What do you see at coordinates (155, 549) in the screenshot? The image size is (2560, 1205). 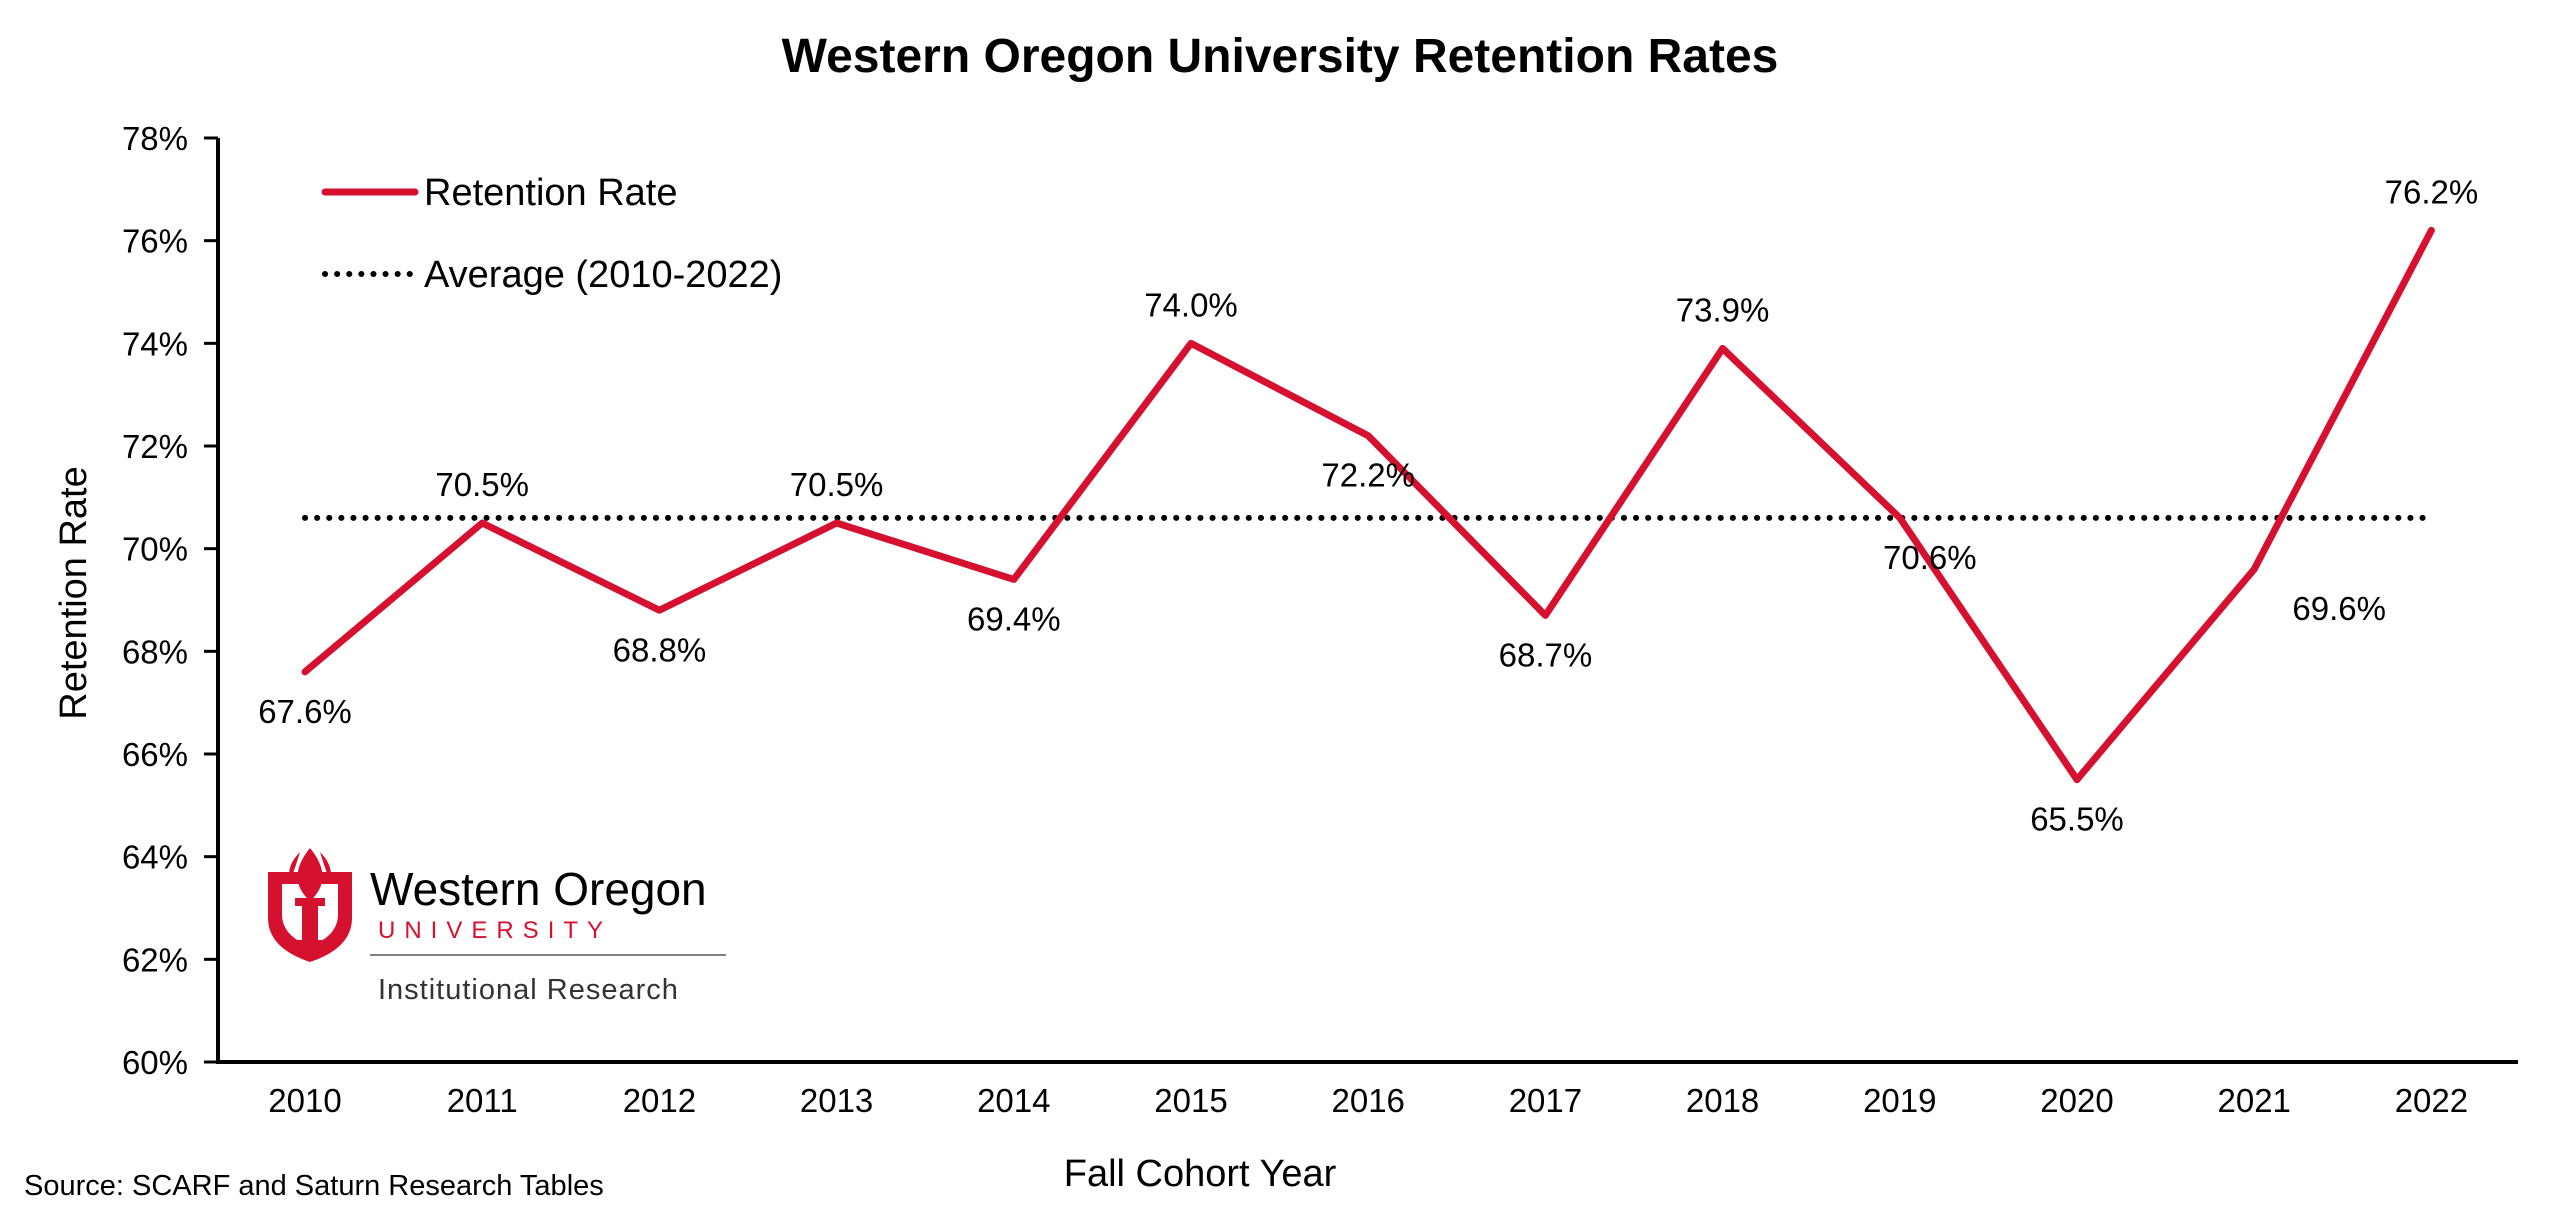 I see `y-tick-label: 70%` at bounding box center [155, 549].